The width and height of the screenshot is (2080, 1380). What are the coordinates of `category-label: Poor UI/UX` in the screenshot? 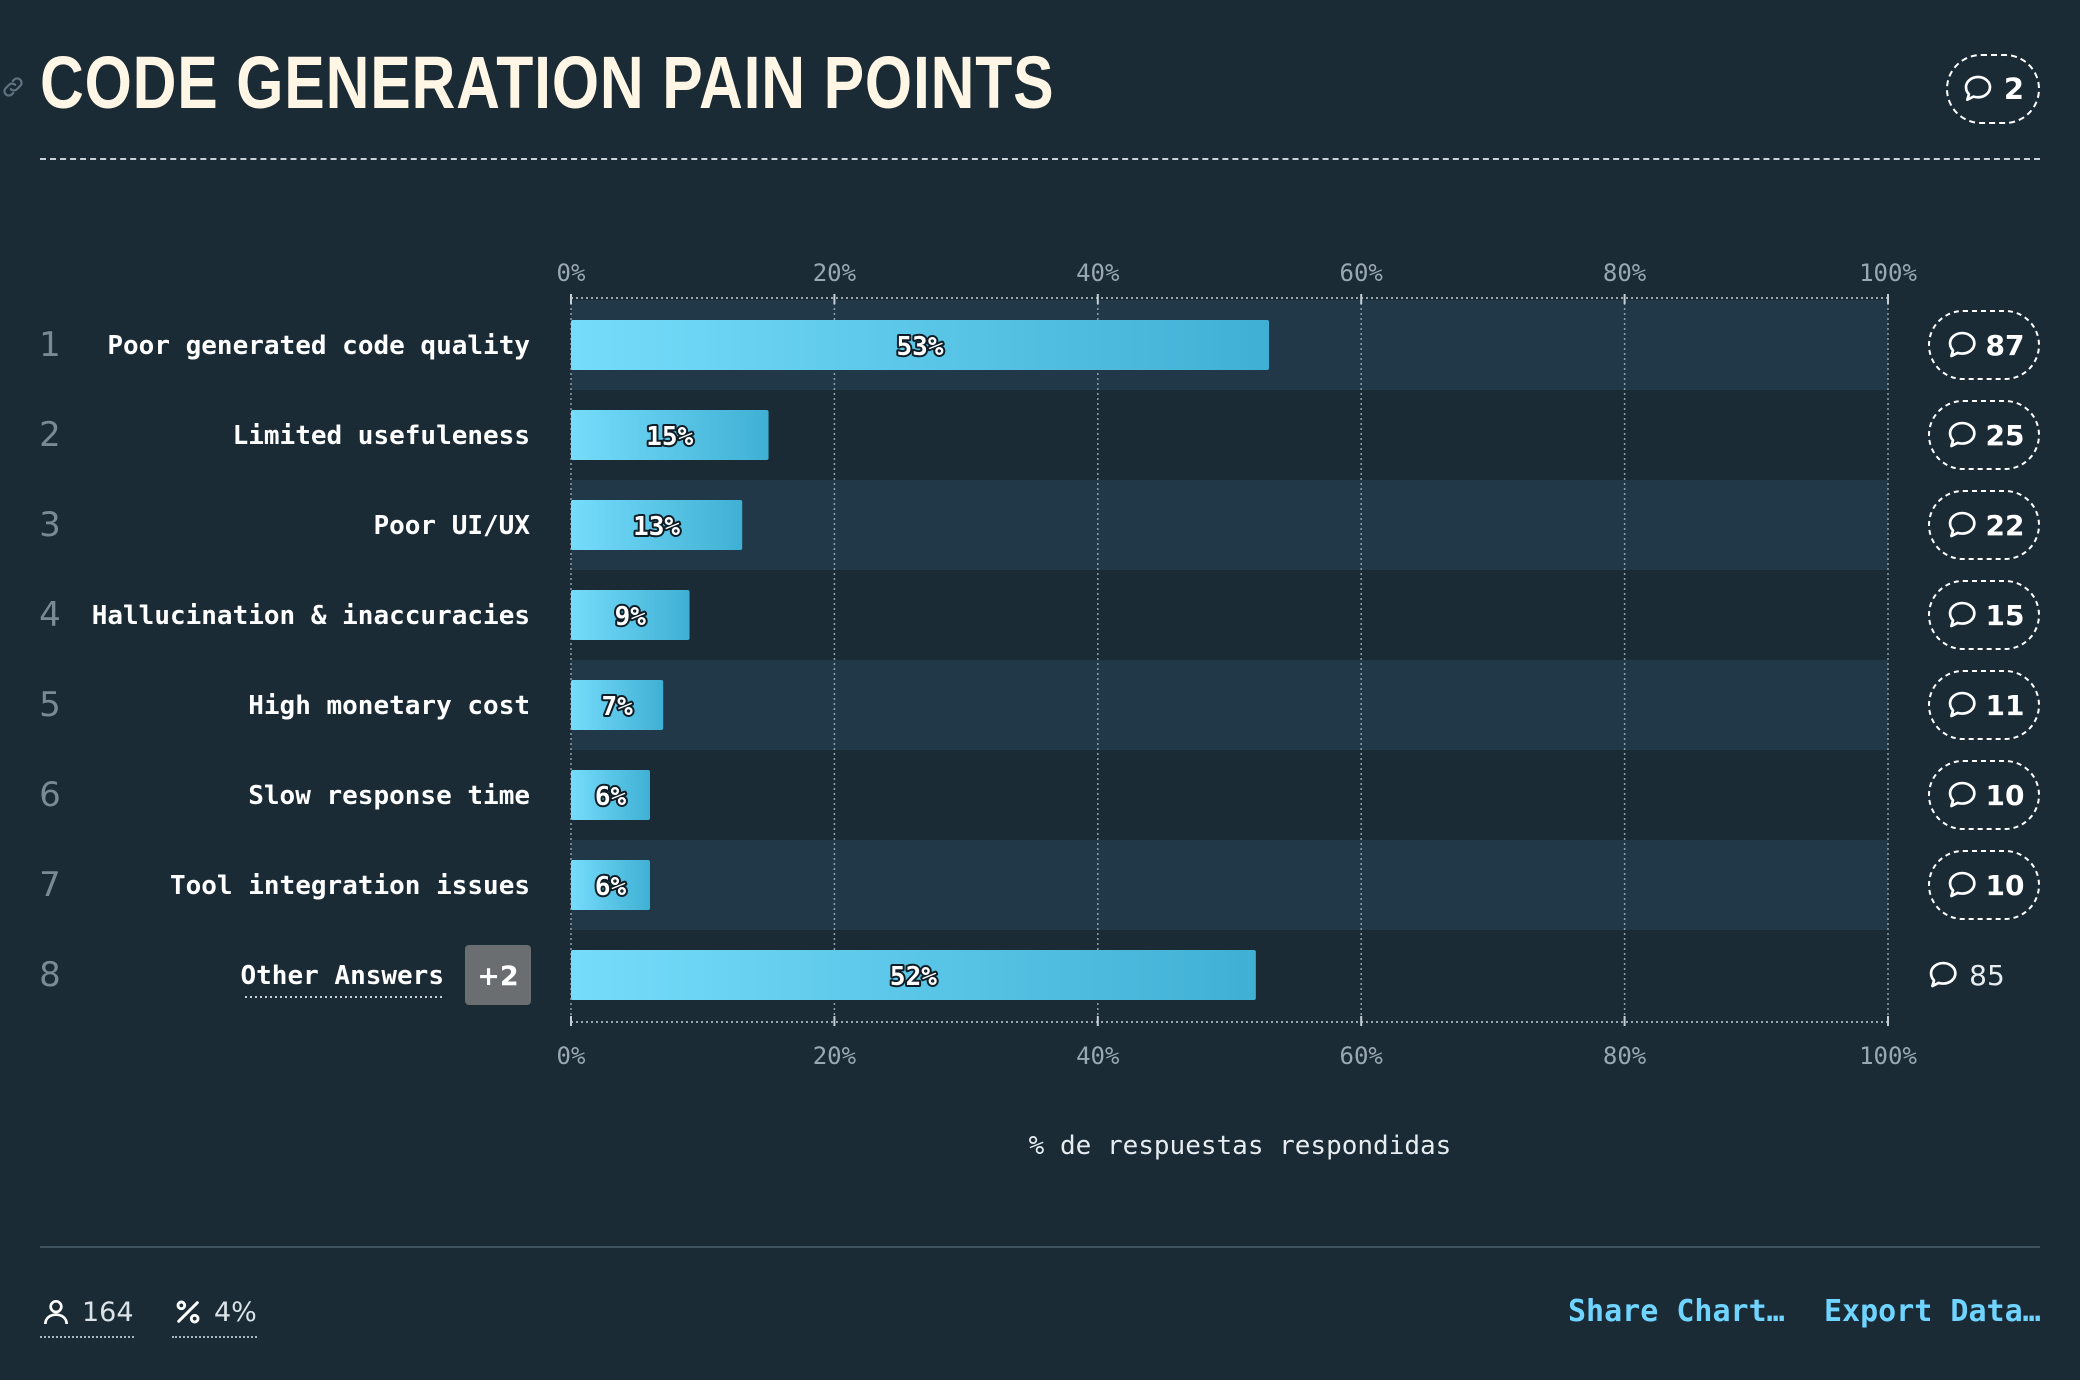 It's located at (451, 526).